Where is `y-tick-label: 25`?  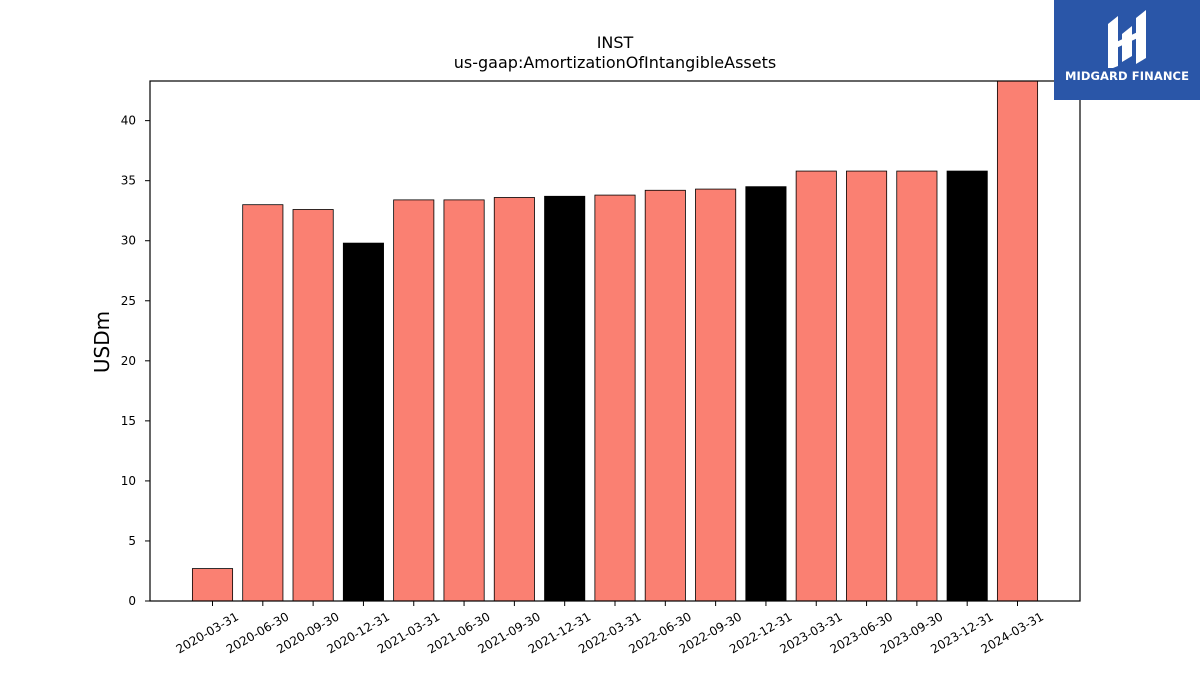 y-tick-label: 25 is located at coordinates (128, 301).